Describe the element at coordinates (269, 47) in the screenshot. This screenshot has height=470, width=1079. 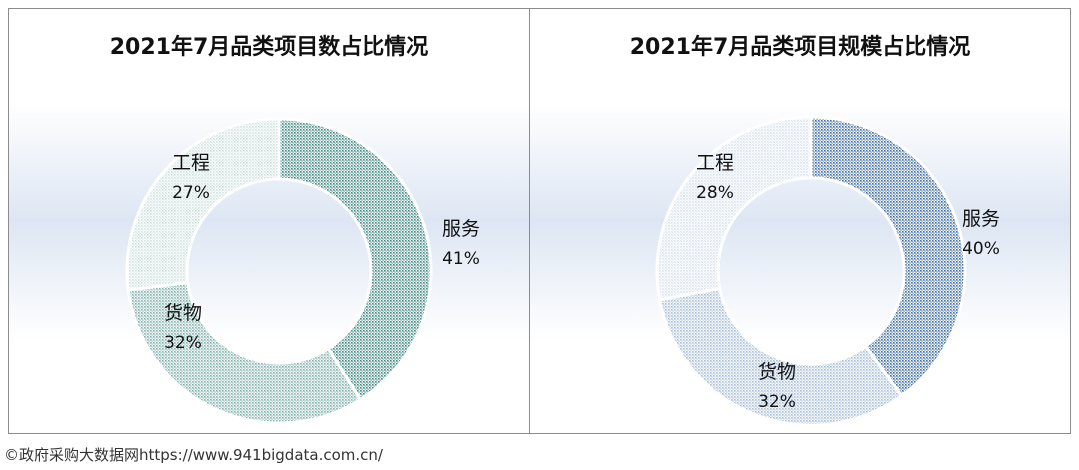
I see `chart-title: 2021年7月品类项目数占比情况` at that location.